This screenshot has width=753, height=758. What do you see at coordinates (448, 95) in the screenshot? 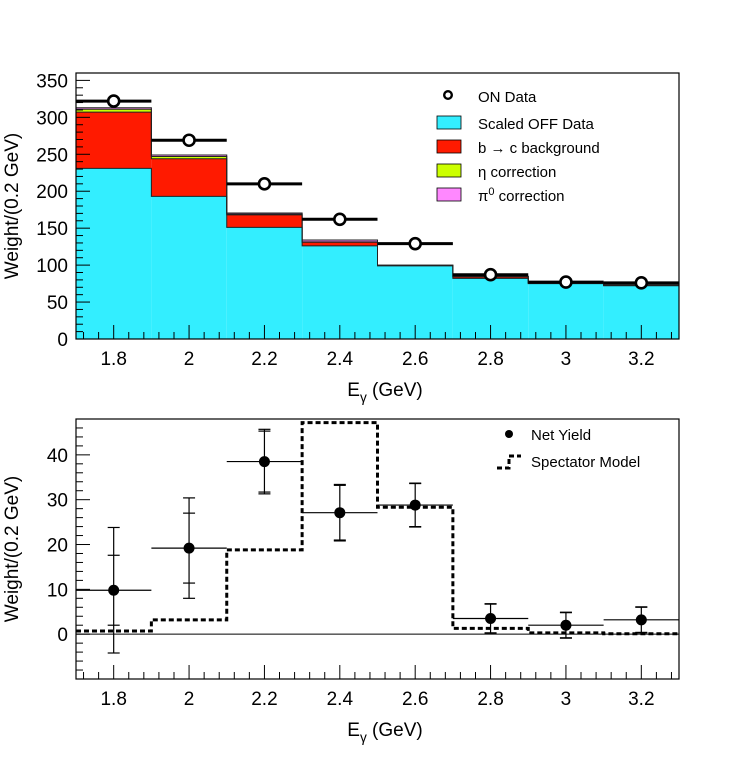
I see `legend-marker-on-data` at bounding box center [448, 95].